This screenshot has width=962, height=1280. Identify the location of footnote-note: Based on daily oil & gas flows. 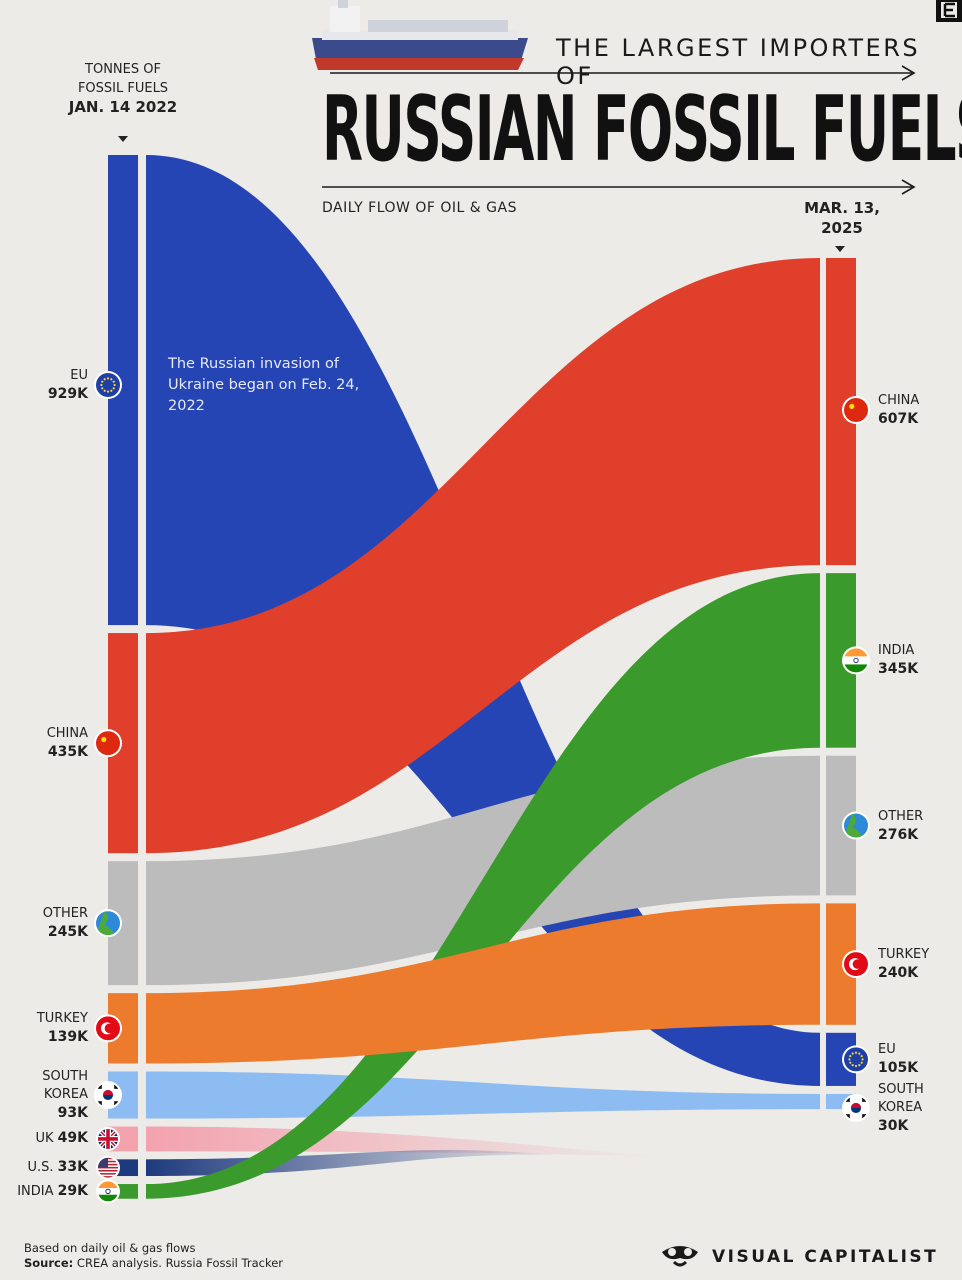
(110, 1248).